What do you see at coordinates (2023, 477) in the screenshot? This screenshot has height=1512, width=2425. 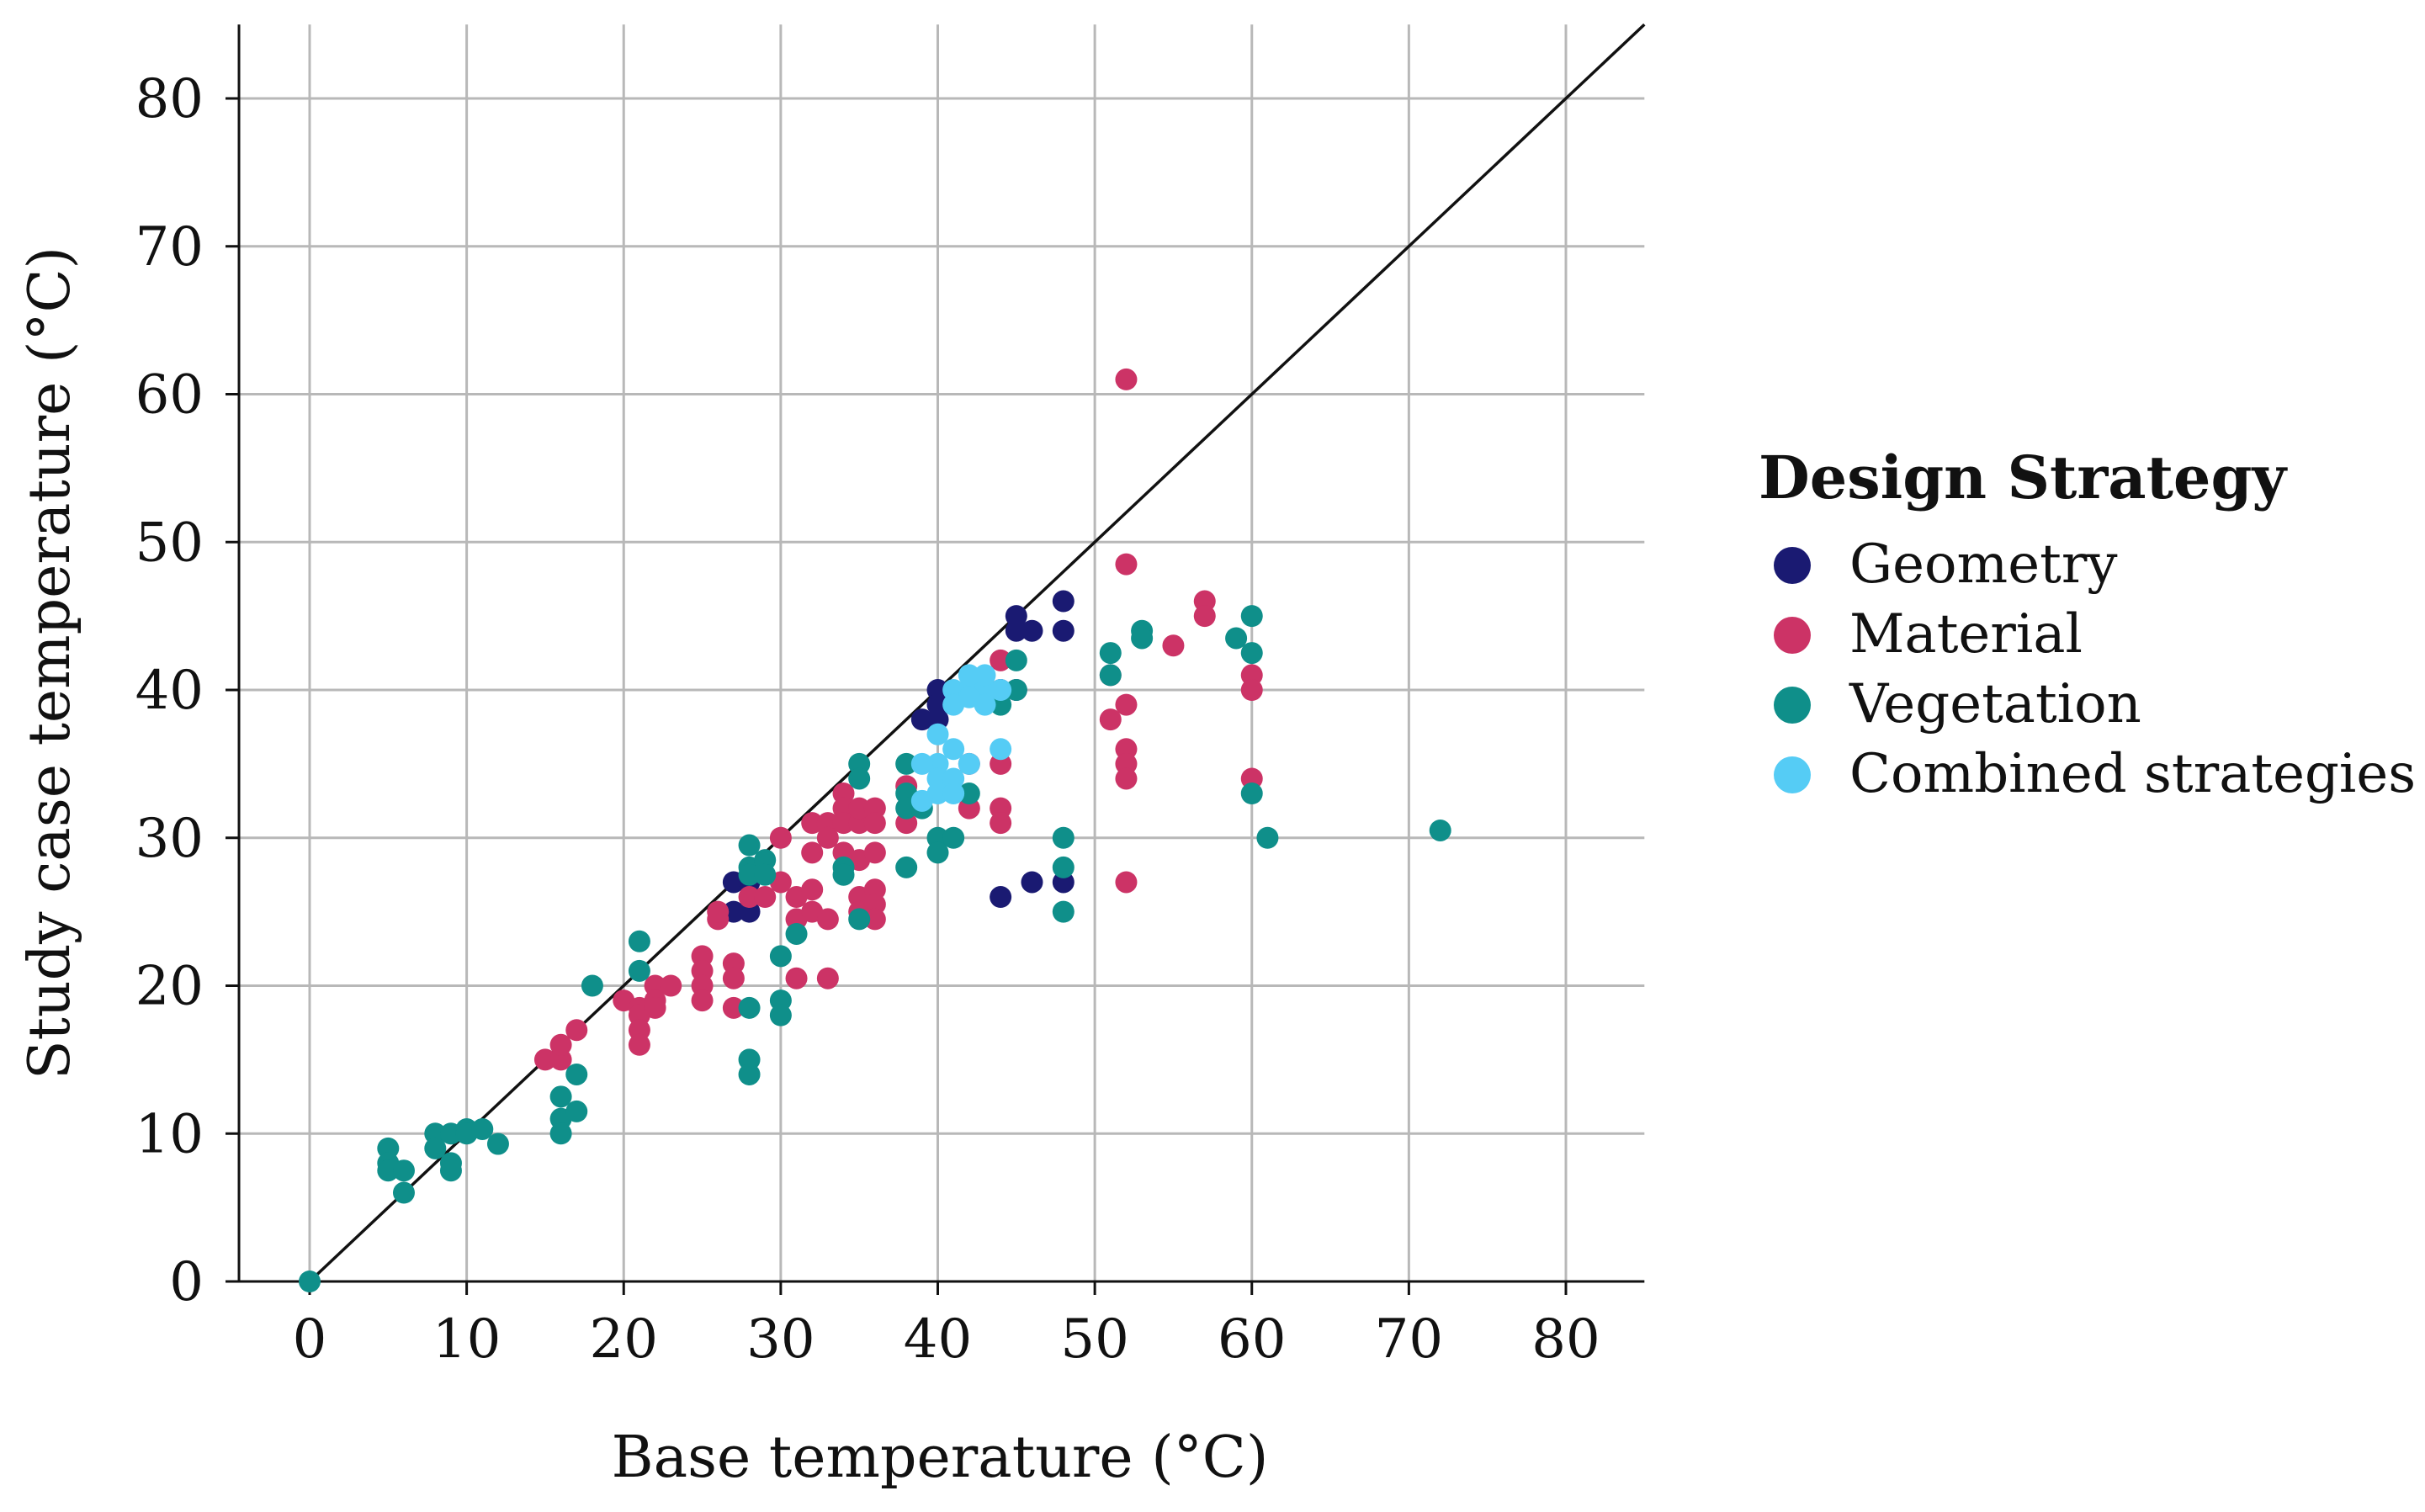 I see `legend-title: Design Strategy` at bounding box center [2023, 477].